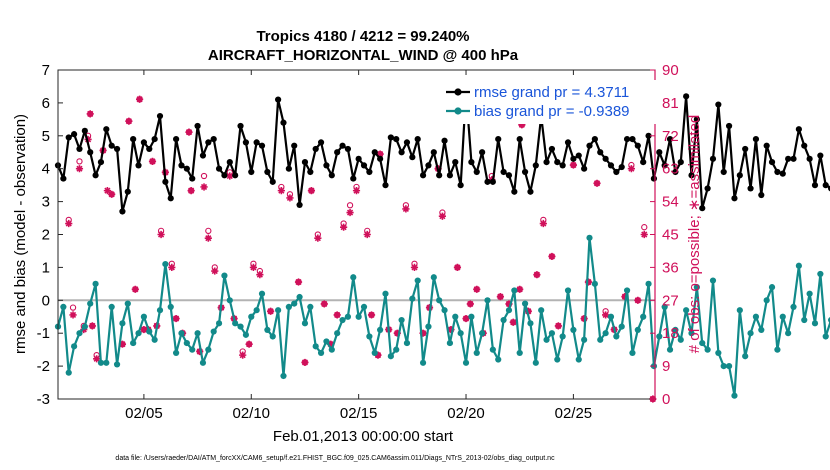 The height and width of the screenshot is (470, 830). What do you see at coordinates (666, 399) in the screenshot?
I see `y-right-tick-label: 0` at bounding box center [666, 399].